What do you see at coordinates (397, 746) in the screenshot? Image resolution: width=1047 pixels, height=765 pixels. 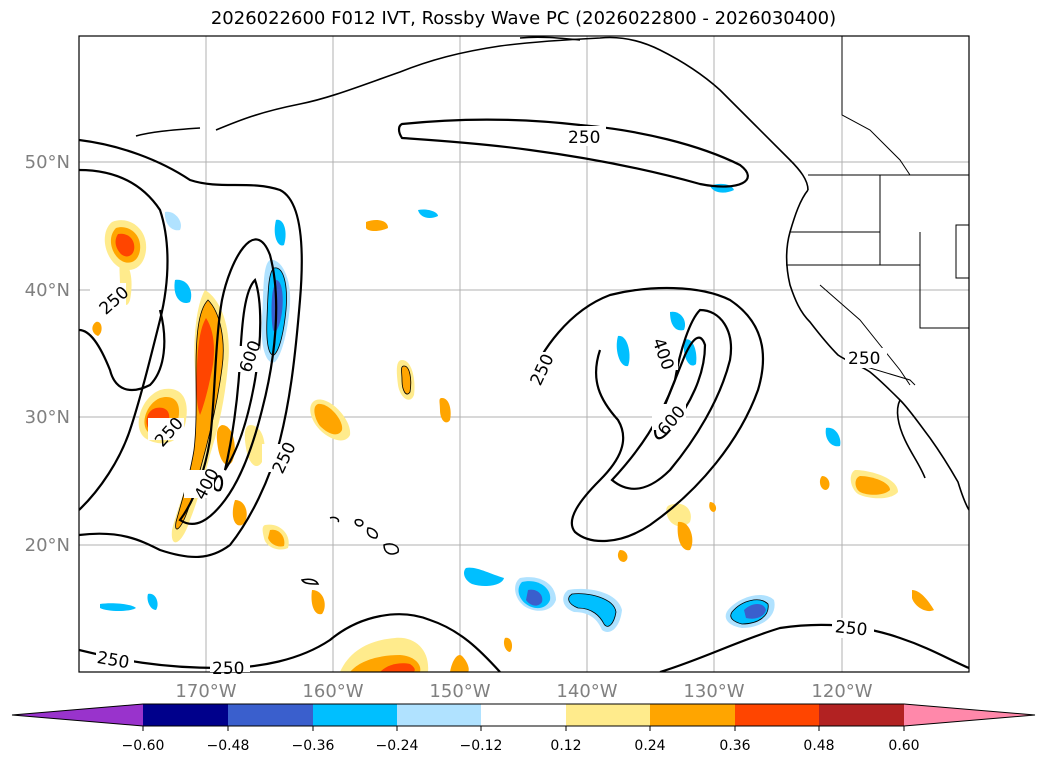 I see `colorbar-tick-label: −0.24` at bounding box center [397, 746].